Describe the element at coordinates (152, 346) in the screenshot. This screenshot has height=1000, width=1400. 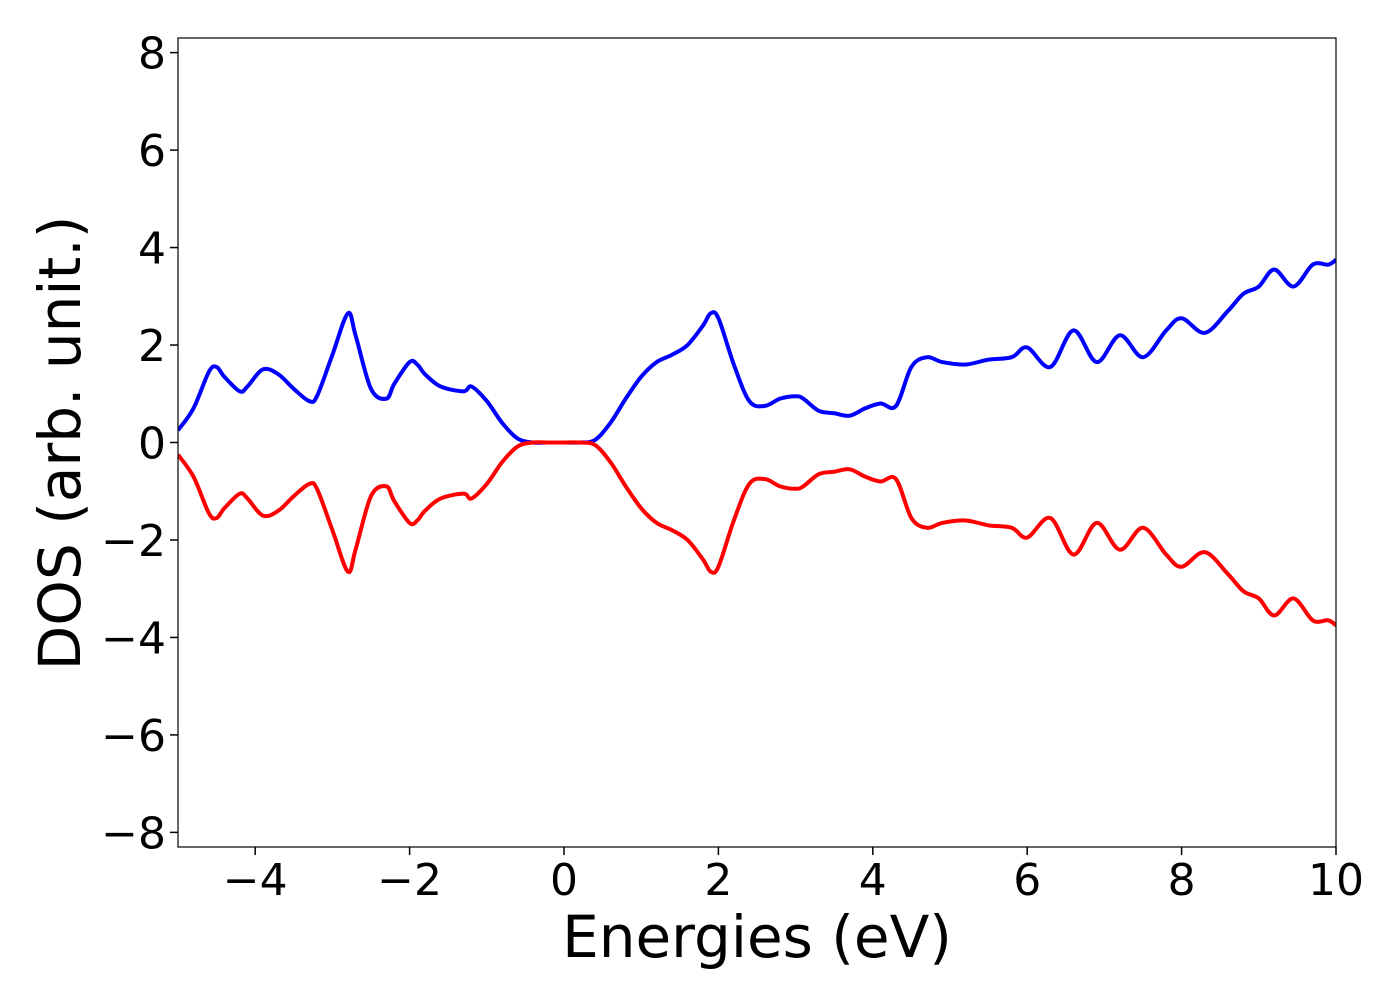
I see `y-tick-label: 2` at that location.